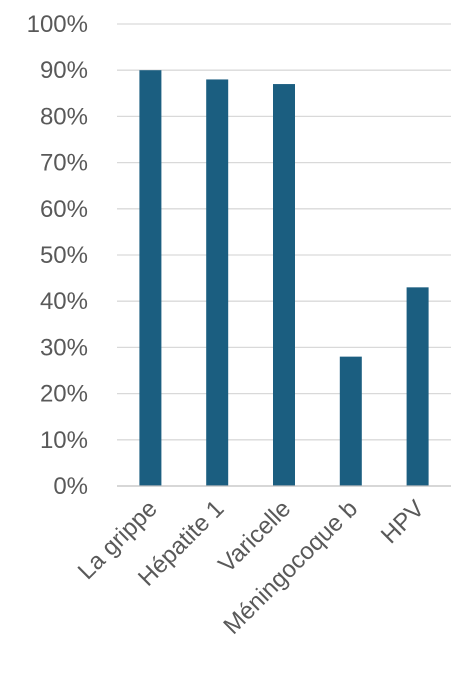  What do you see at coordinates (403, 522) in the screenshot?
I see `x-category-label: HPV` at bounding box center [403, 522].